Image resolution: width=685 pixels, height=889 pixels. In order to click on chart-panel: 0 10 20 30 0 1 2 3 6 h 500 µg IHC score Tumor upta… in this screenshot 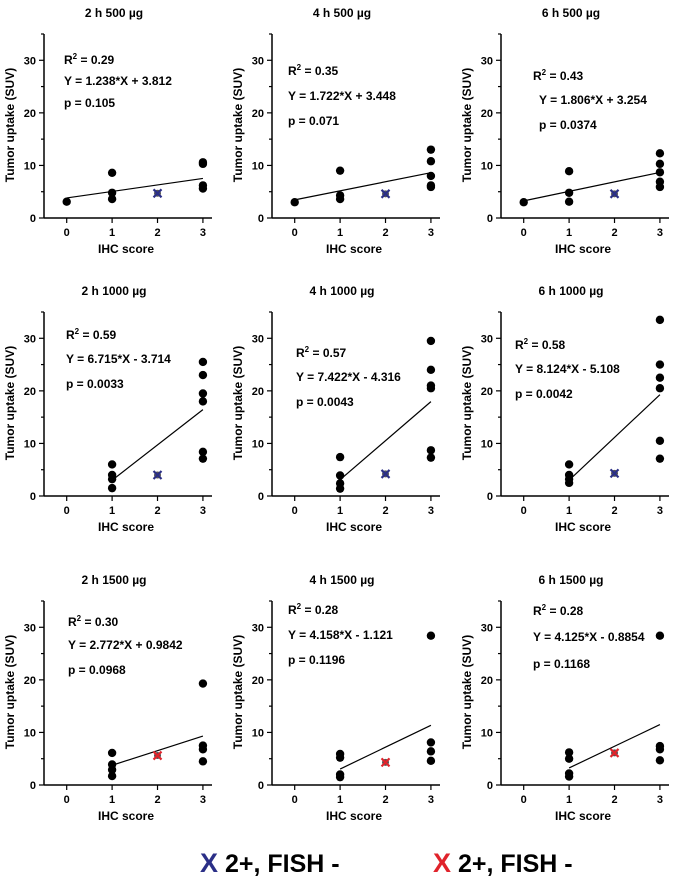, I will do `click(571, 140)`.